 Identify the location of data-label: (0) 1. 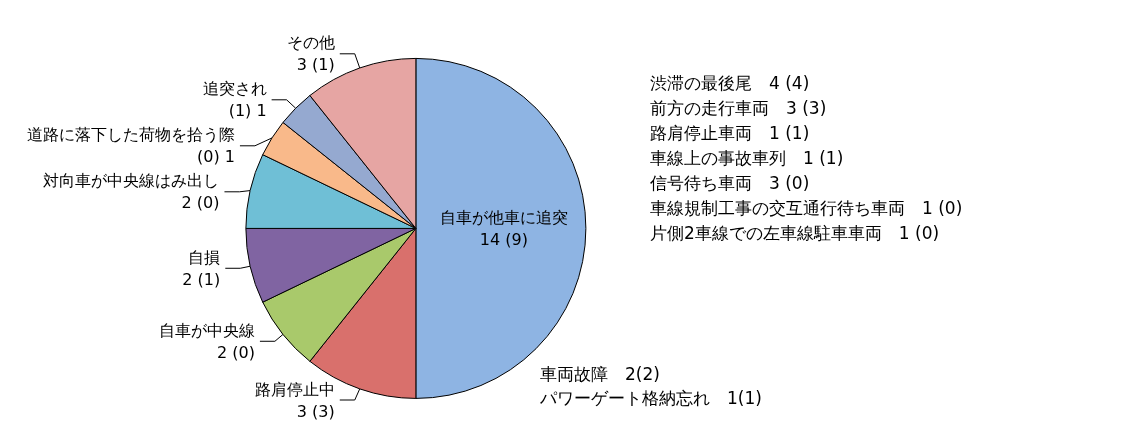
(215, 157).